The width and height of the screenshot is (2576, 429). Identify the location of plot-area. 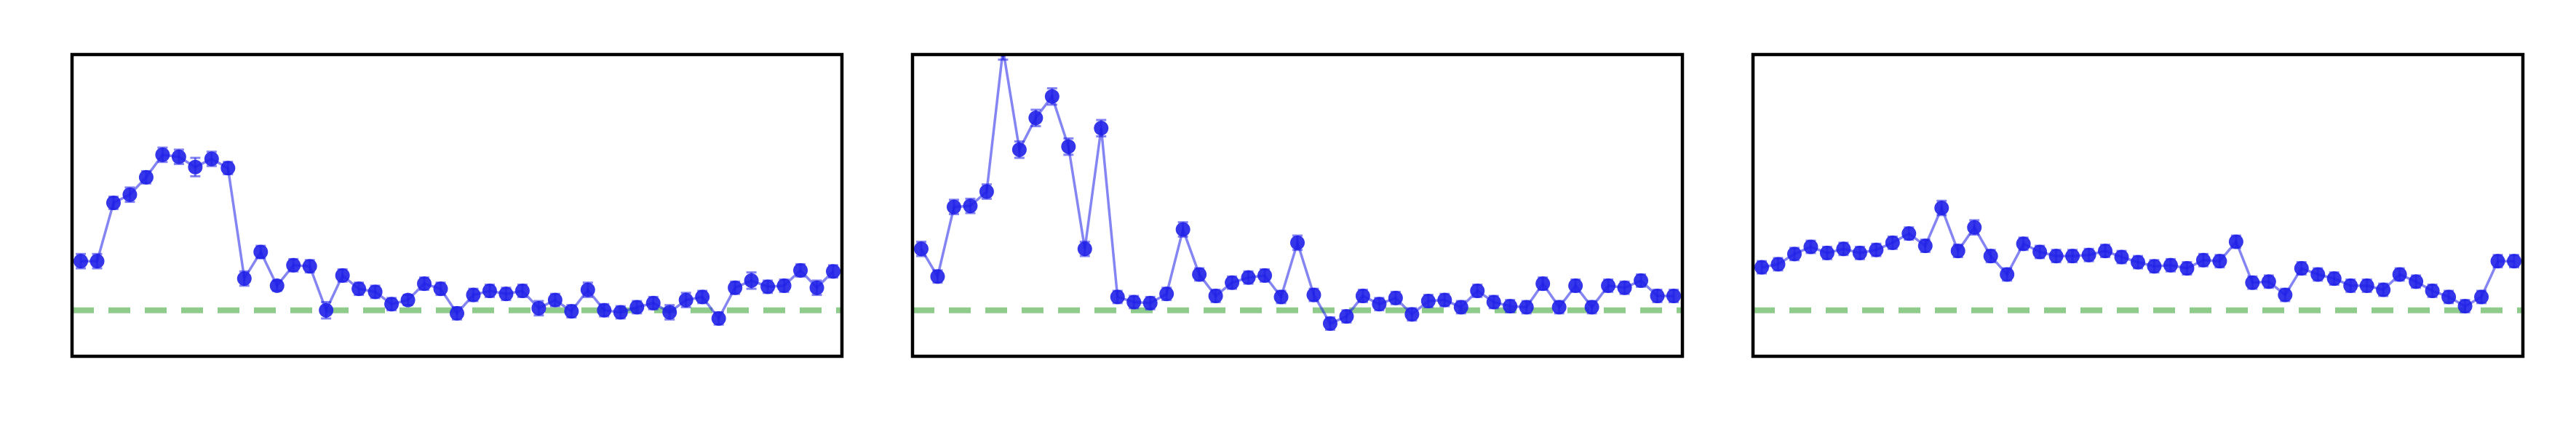
(2138, 256).